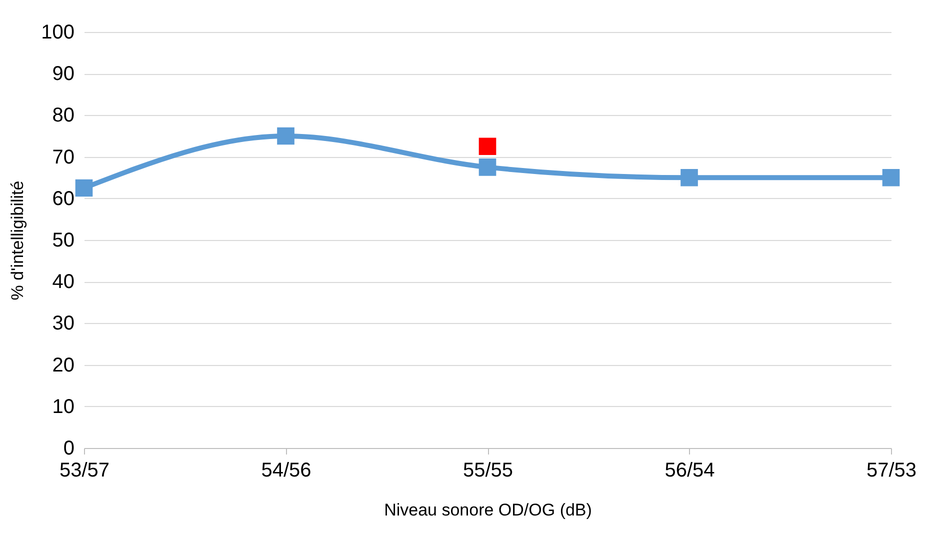 The width and height of the screenshot is (944, 538). I want to click on y-tick-label: 70, so click(63, 157).